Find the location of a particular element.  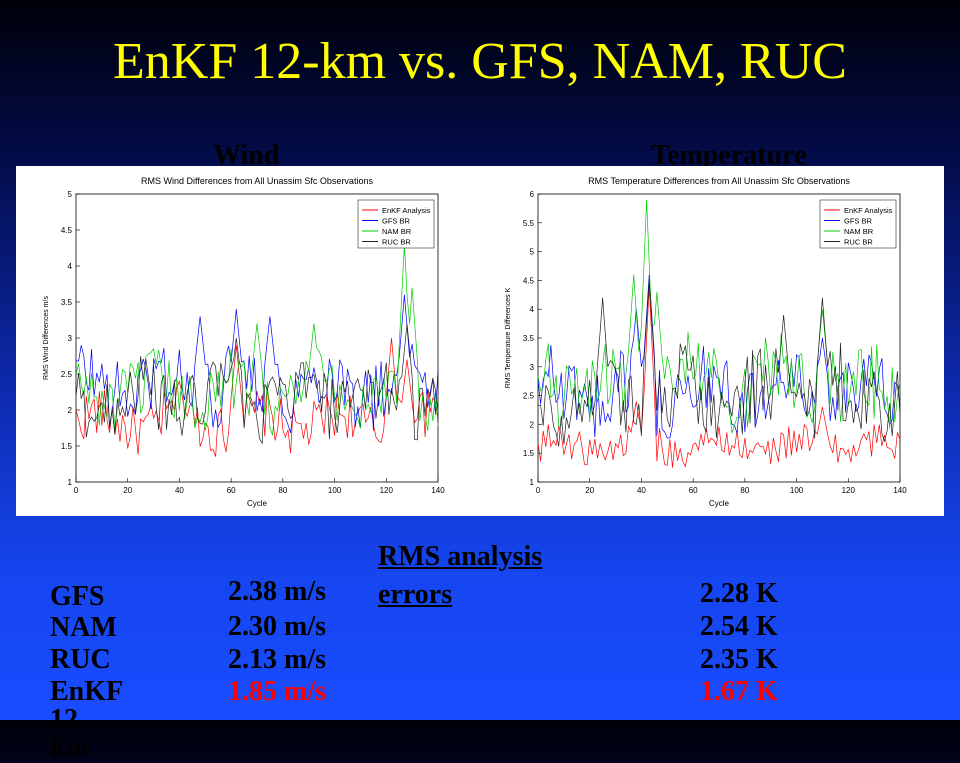

temp-series-ruc-br is located at coordinates (719, 363).